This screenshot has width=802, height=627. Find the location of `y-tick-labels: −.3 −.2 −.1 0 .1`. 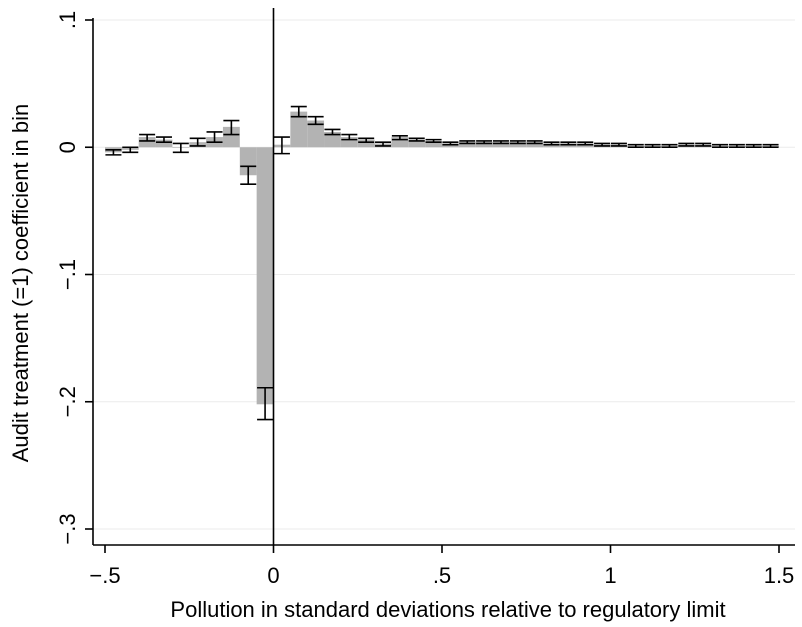

y-tick-labels: −.3 −.2 −.1 0 .1 is located at coordinates (67, 278).